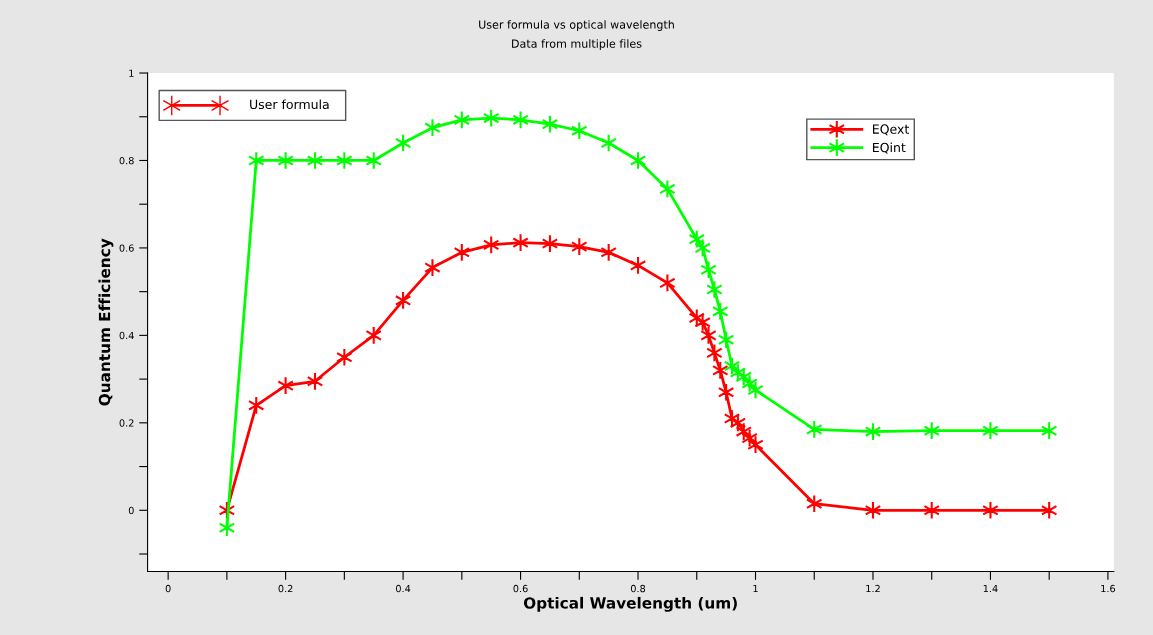 The image size is (1153, 635). Describe the element at coordinates (106, 322) in the screenshot. I see `y-axis-title: Quantum Efficiency` at that location.